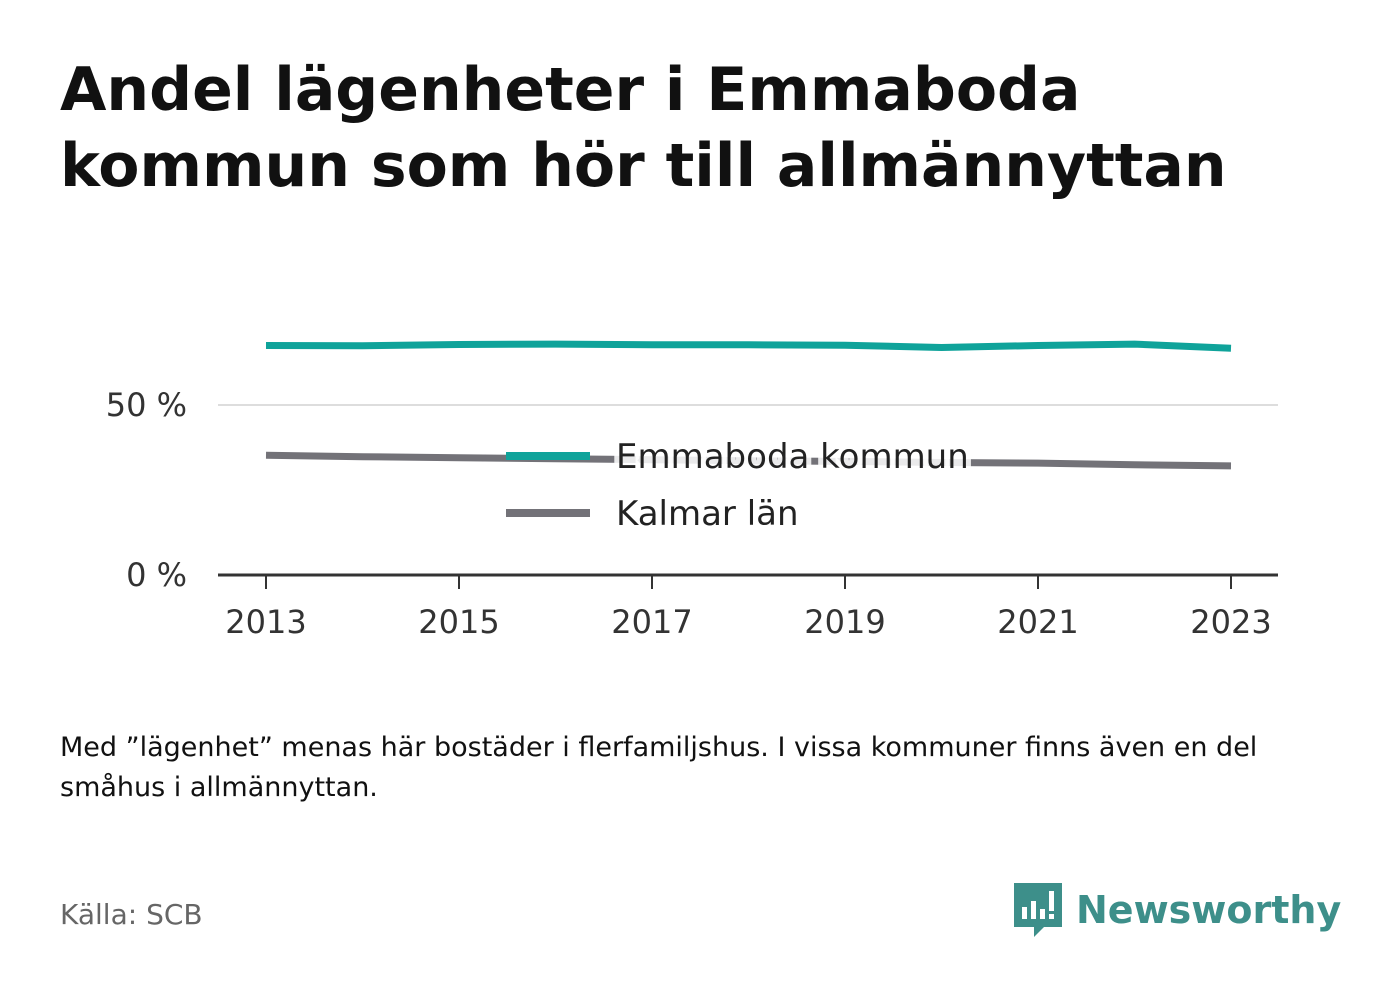 This screenshot has width=1382, height=999. Describe the element at coordinates (792, 457) in the screenshot. I see `legend-label-1: Emmaboda kommun` at that location.